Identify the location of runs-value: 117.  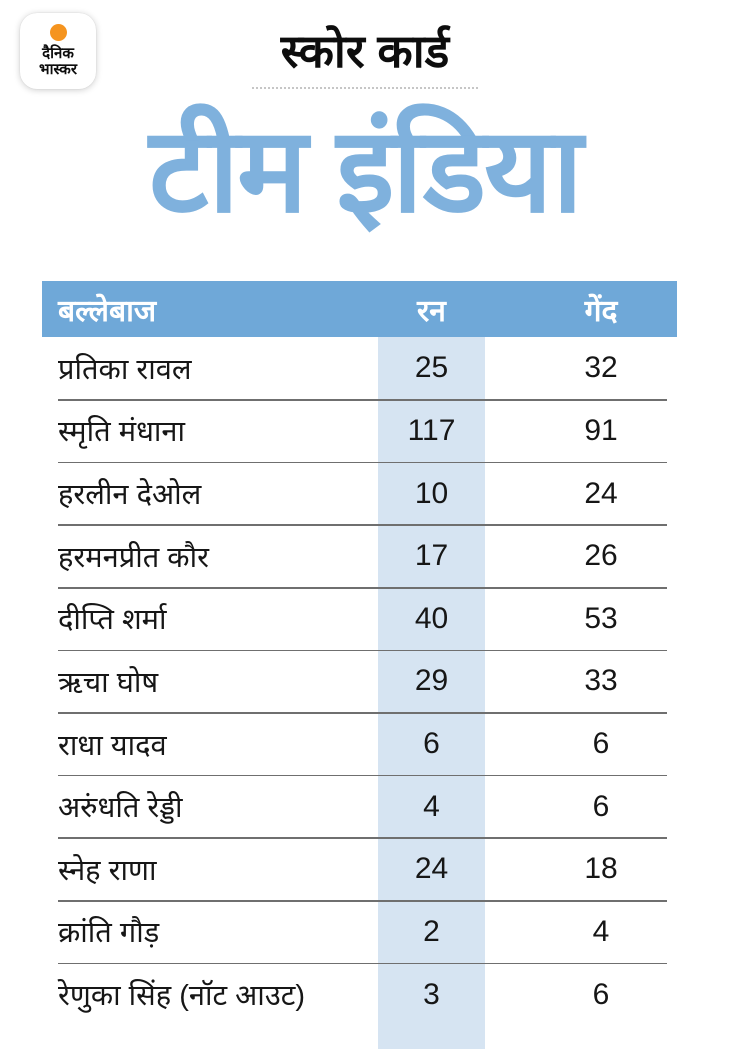
(431, 430).